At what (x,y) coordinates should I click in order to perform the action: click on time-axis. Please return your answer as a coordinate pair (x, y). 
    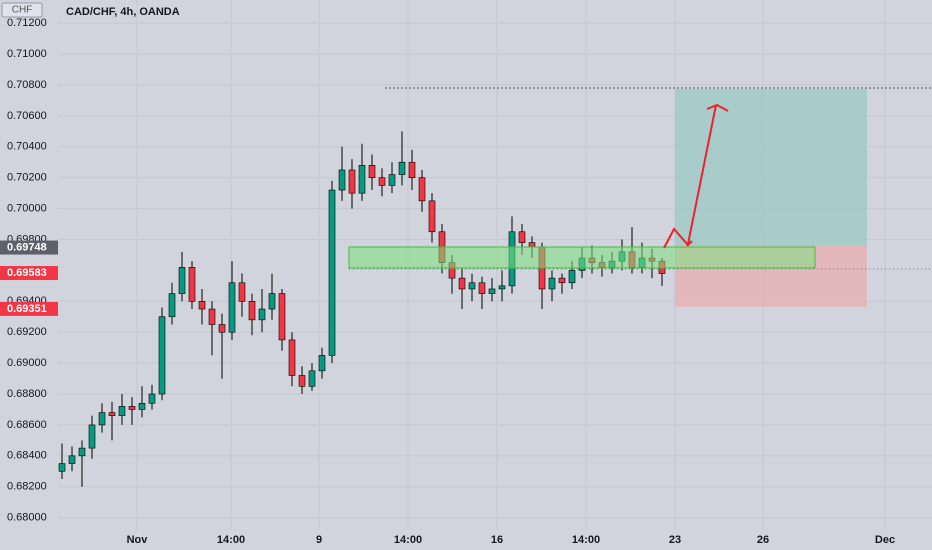
    Looking at the image, I should click on (466, 540).